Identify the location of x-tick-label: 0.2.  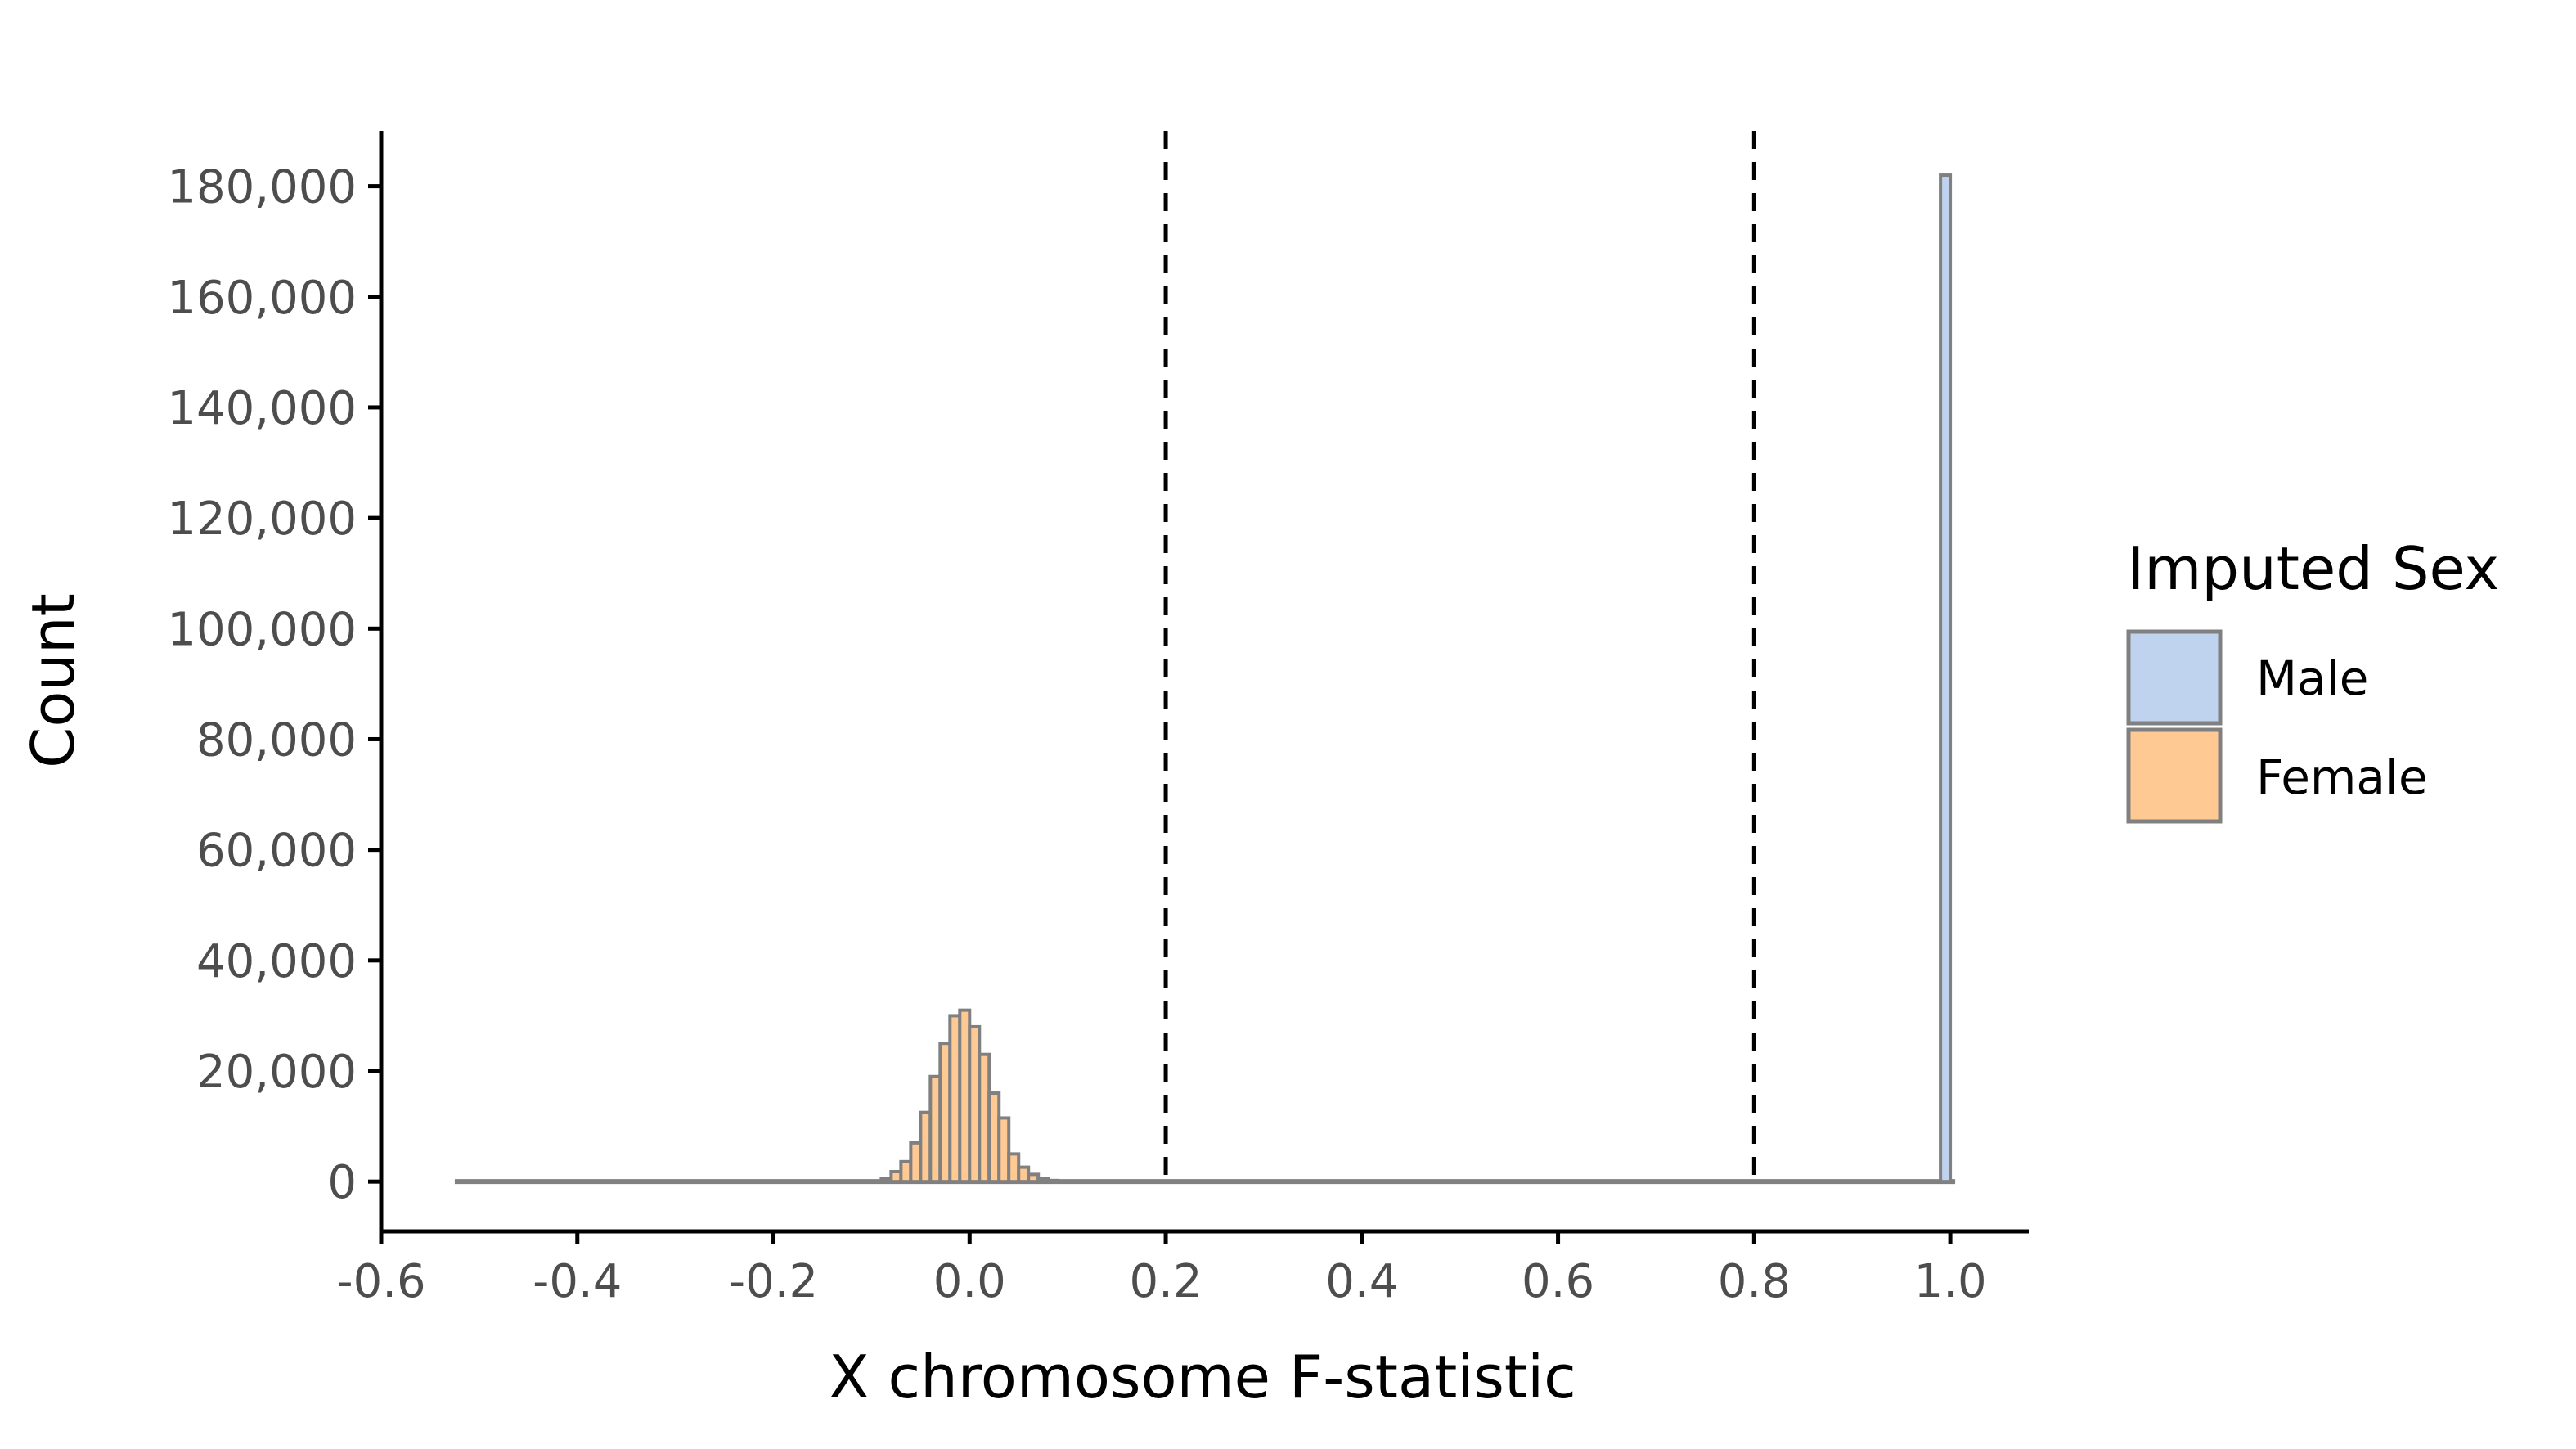
(1166, 1282).